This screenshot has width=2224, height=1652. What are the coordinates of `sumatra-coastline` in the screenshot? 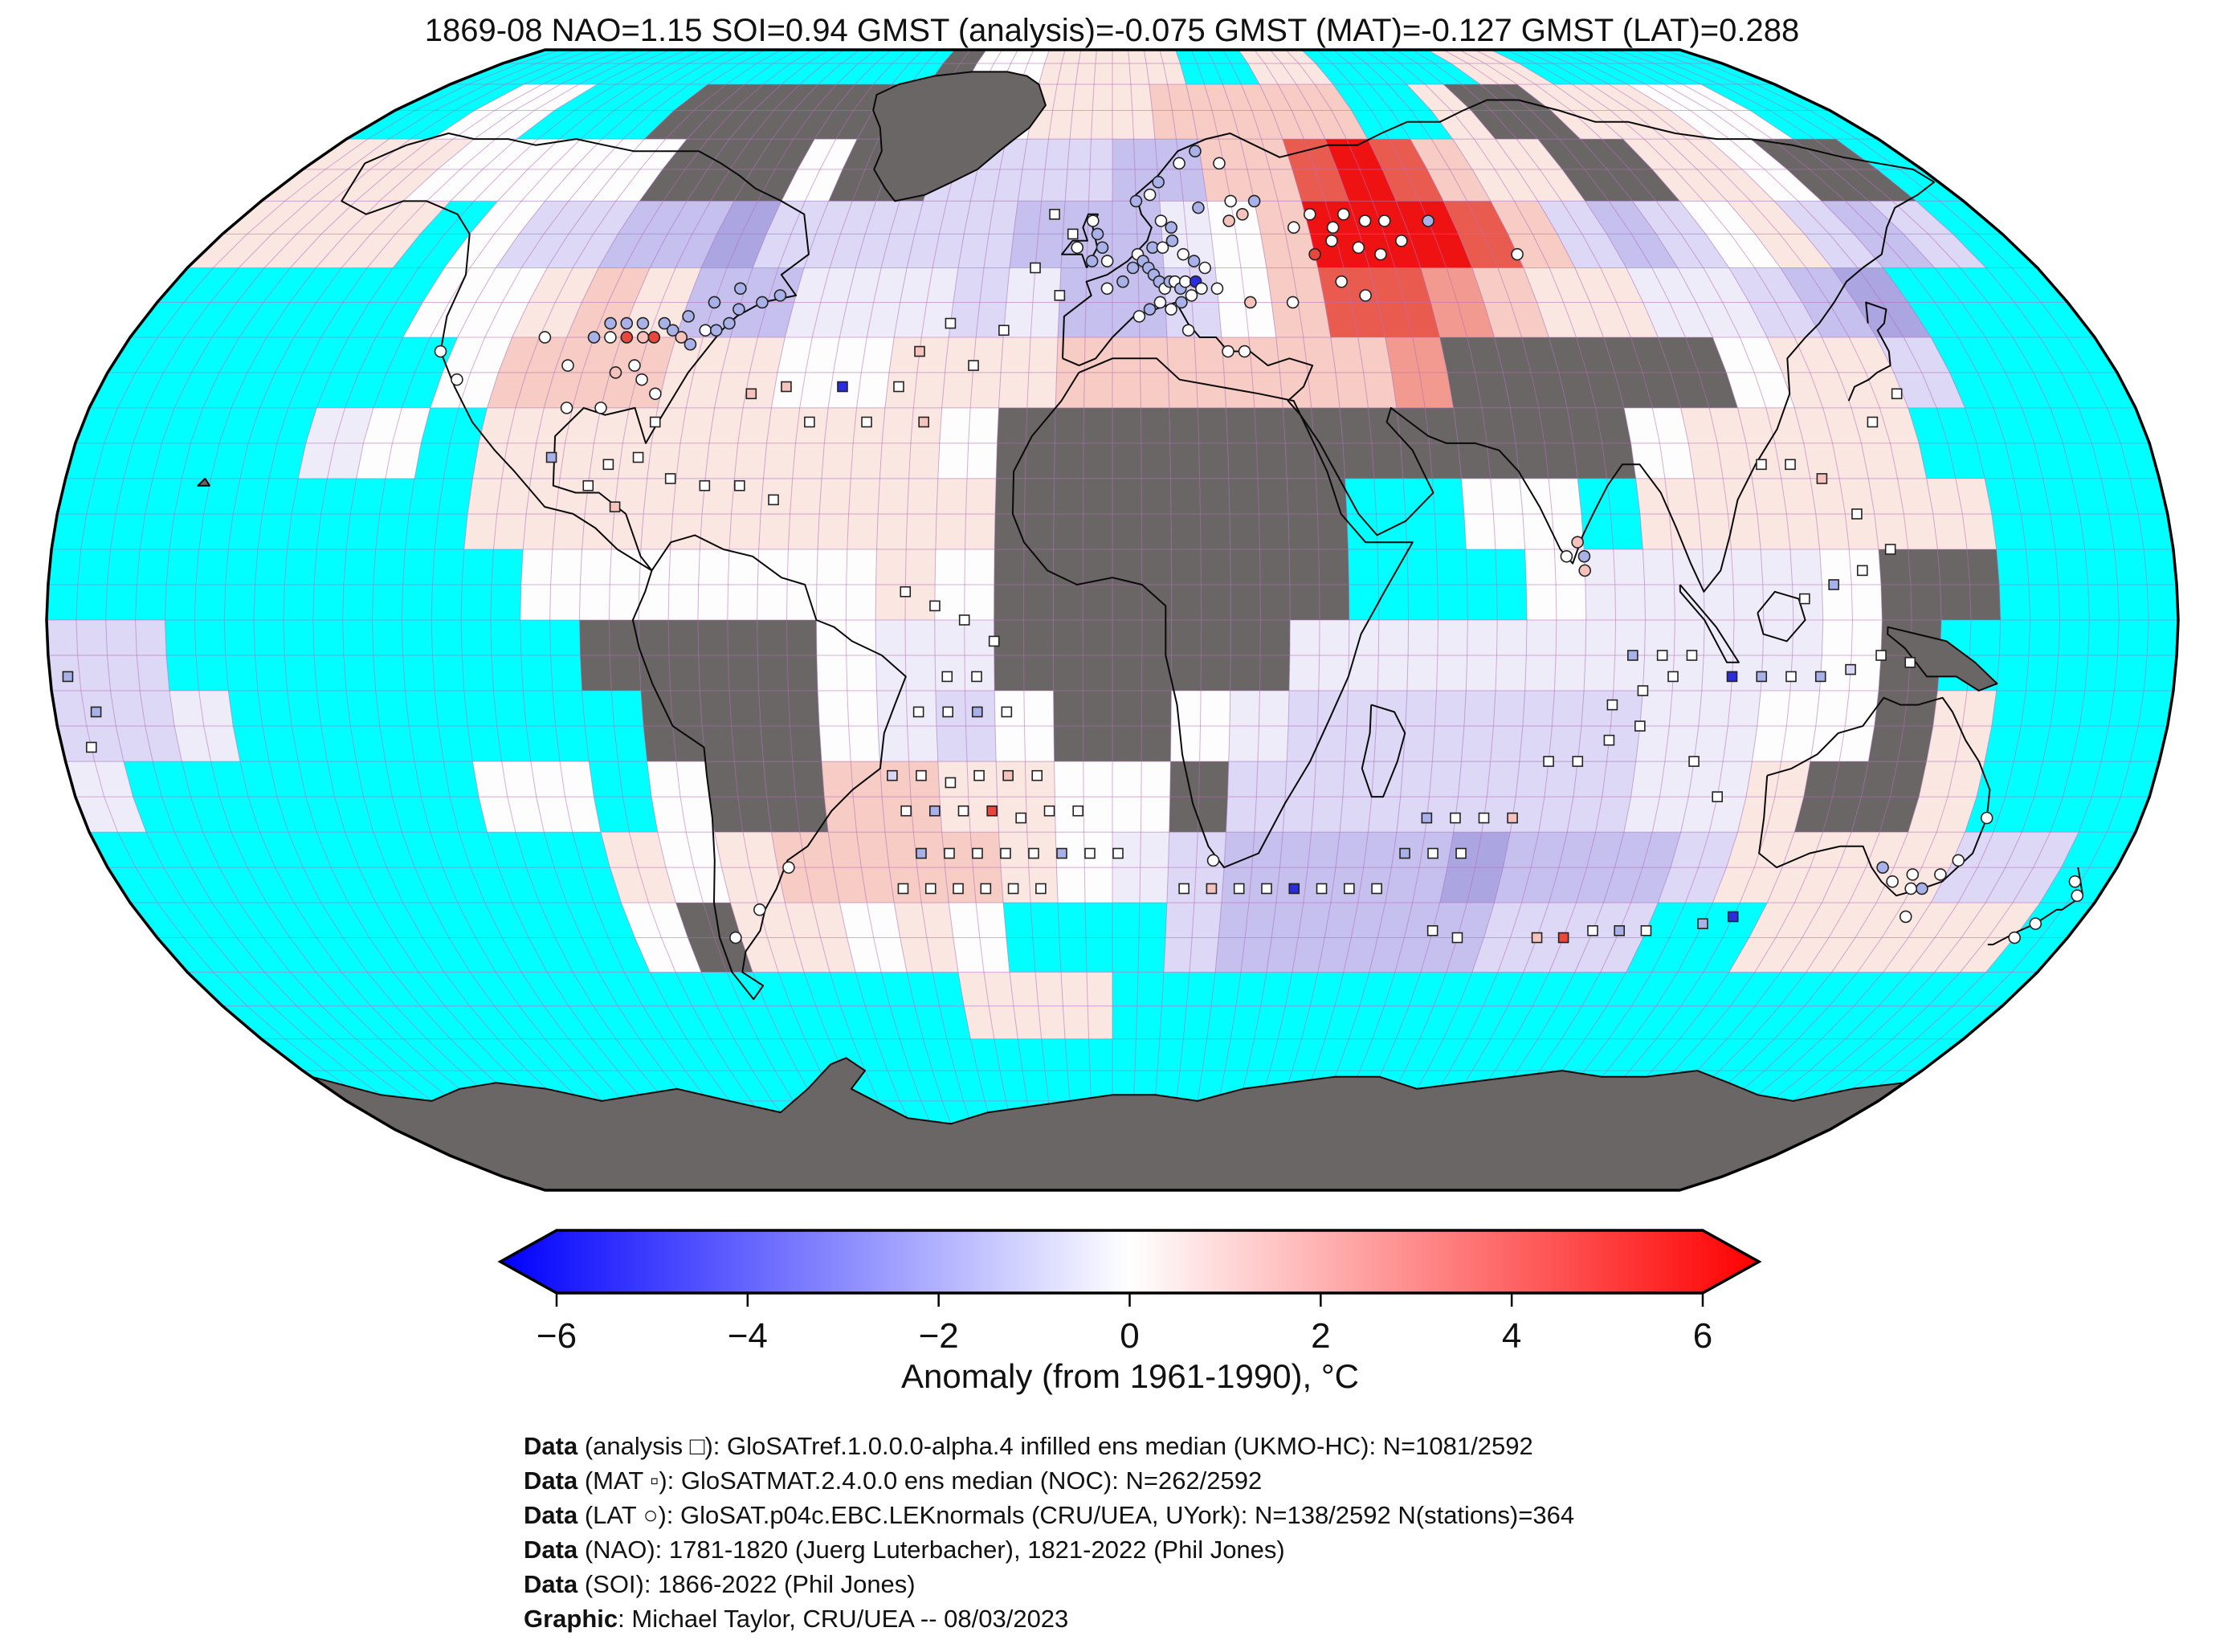 It's located at (1709, 623).